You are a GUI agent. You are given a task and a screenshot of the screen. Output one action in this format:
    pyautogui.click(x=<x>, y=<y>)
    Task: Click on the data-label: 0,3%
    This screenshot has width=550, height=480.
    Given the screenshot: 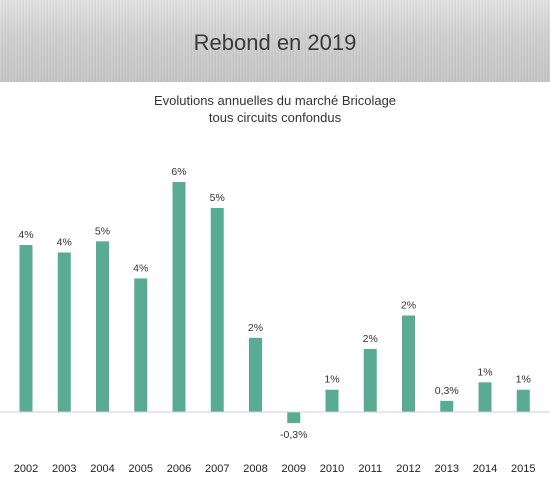 What is the action you would take?
    pyautogui.click(x=447, y=391)
    